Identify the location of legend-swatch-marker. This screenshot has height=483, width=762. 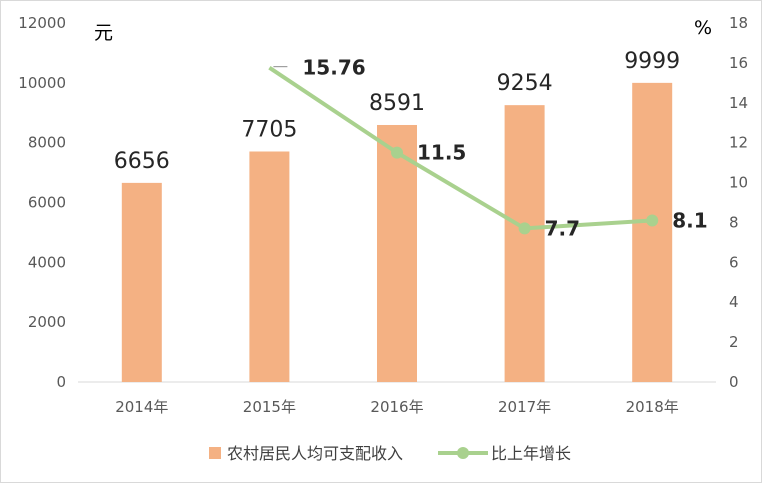
(463, 453).